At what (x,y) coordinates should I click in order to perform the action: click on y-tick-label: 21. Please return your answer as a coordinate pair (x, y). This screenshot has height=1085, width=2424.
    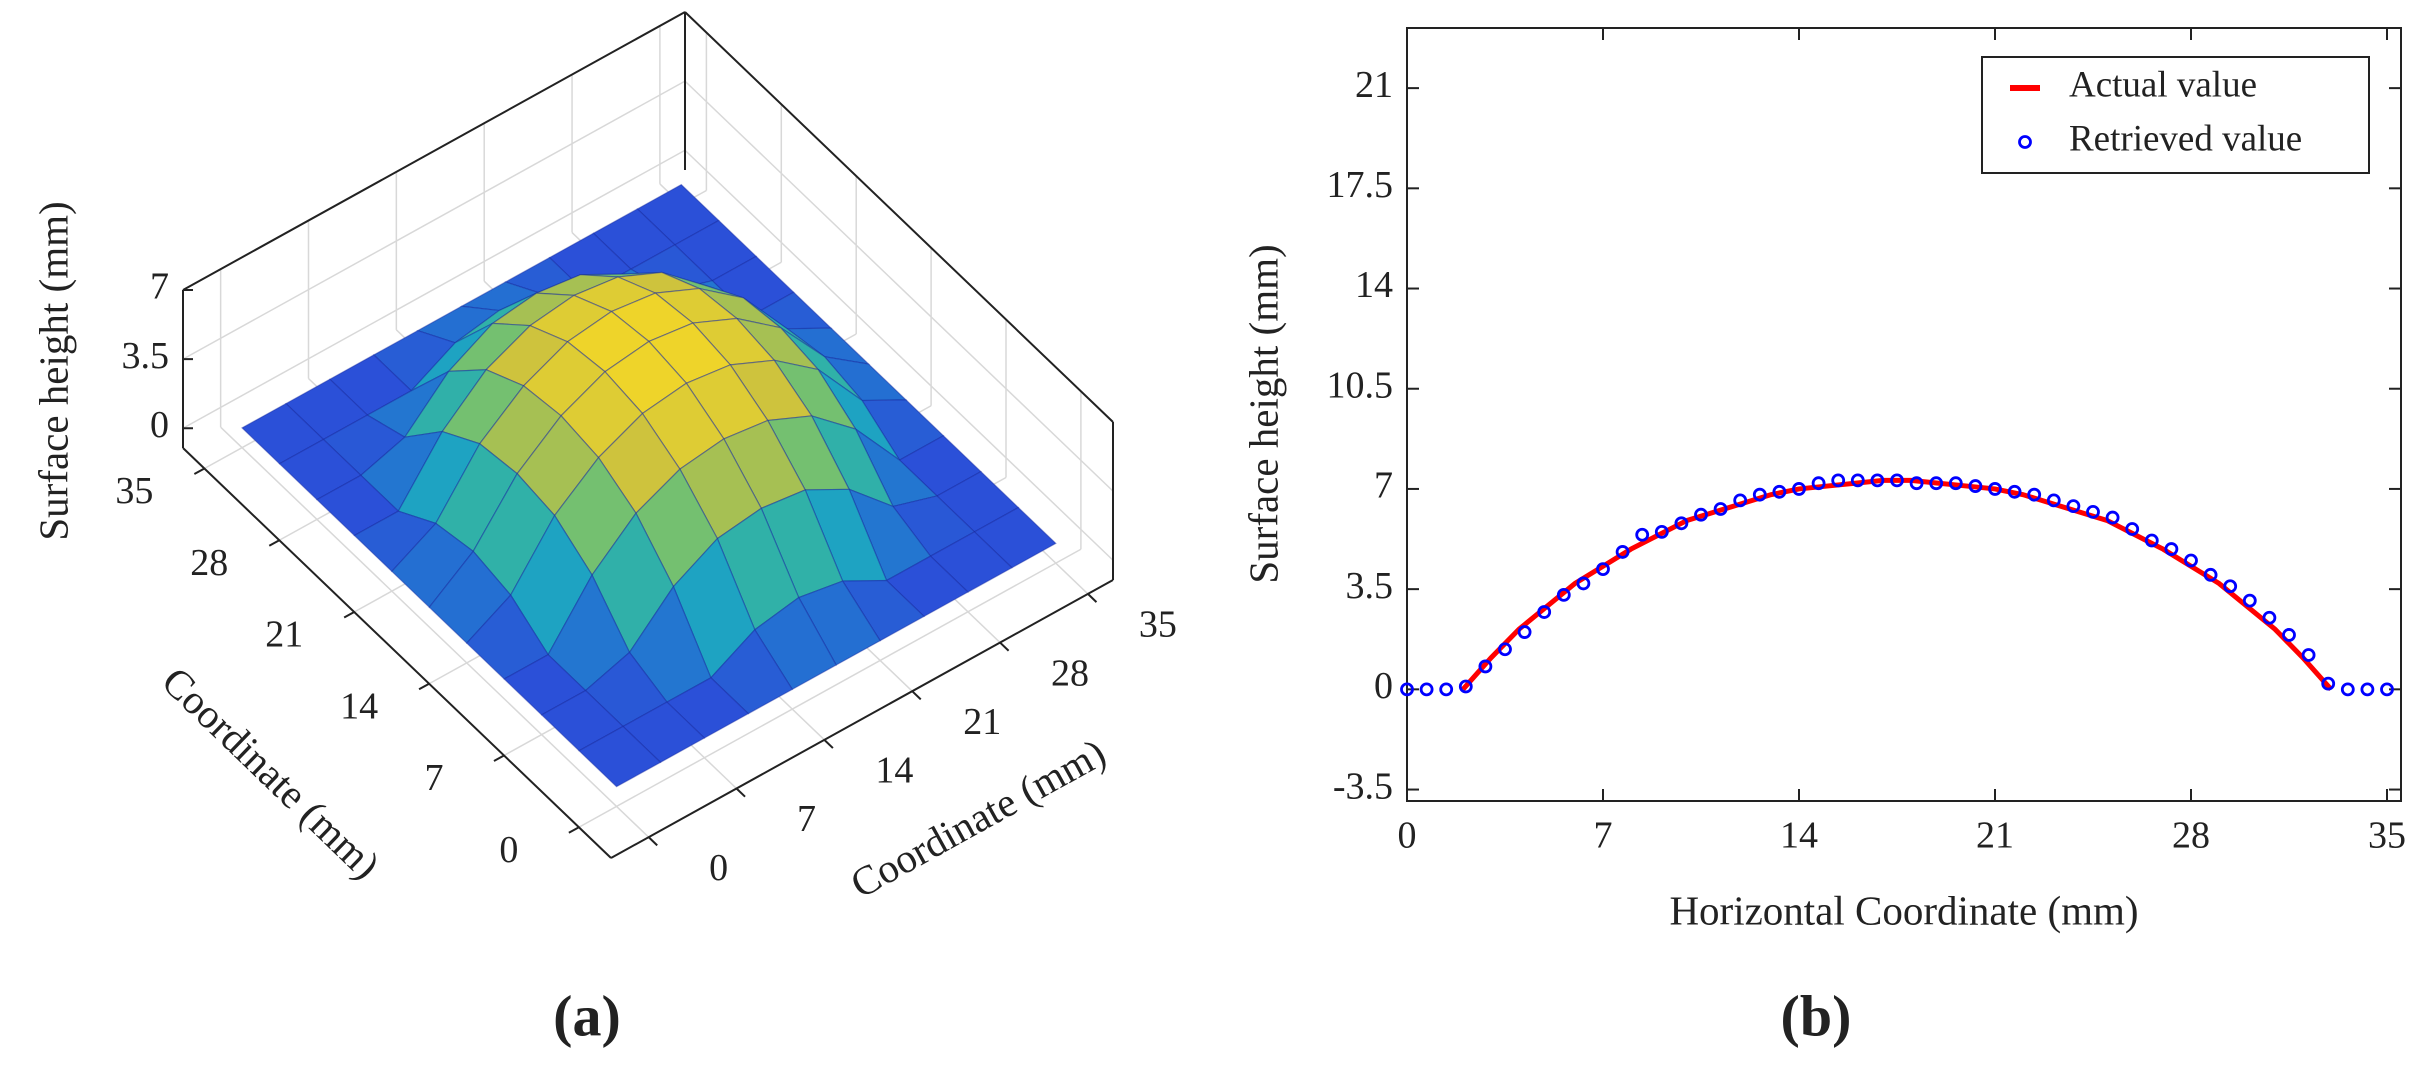
    Looking at the image, I should click on (284, 635).